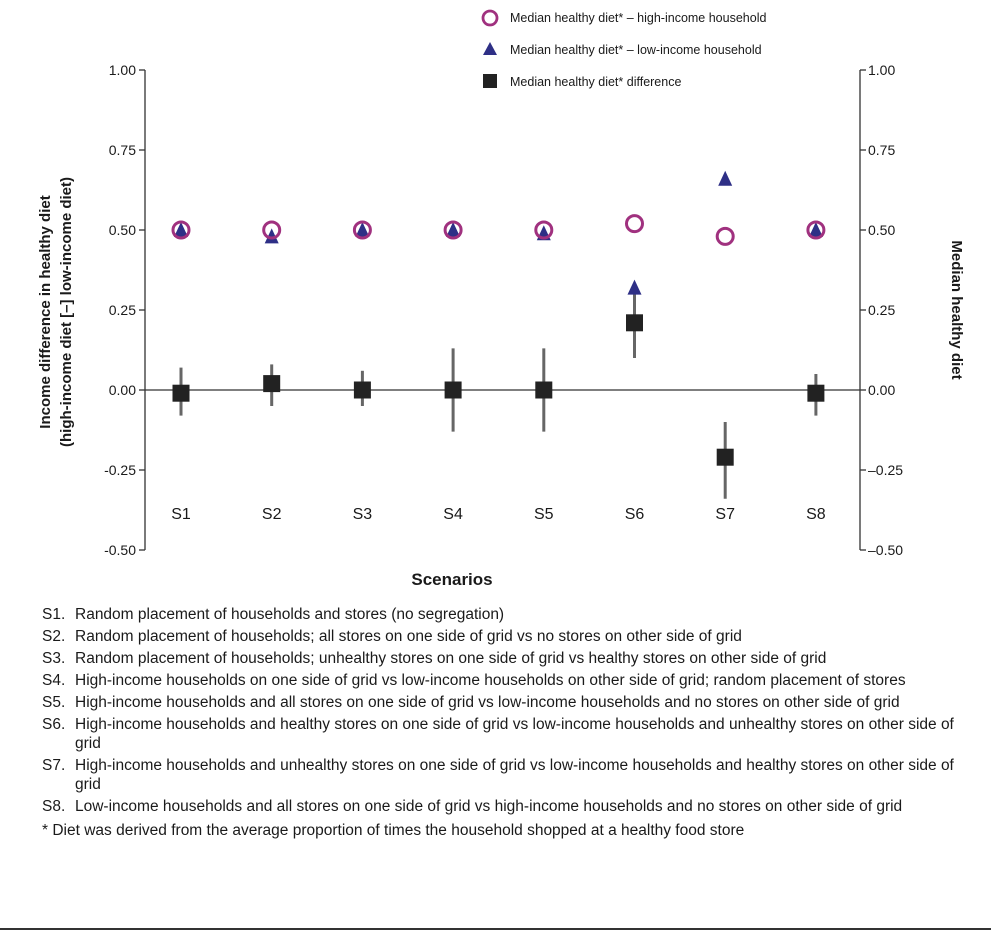  What do you see at coordinates (885, 470) in the screenshot?
I see `right-y-tick-label: –0.25` at bounding box center [885, 470].